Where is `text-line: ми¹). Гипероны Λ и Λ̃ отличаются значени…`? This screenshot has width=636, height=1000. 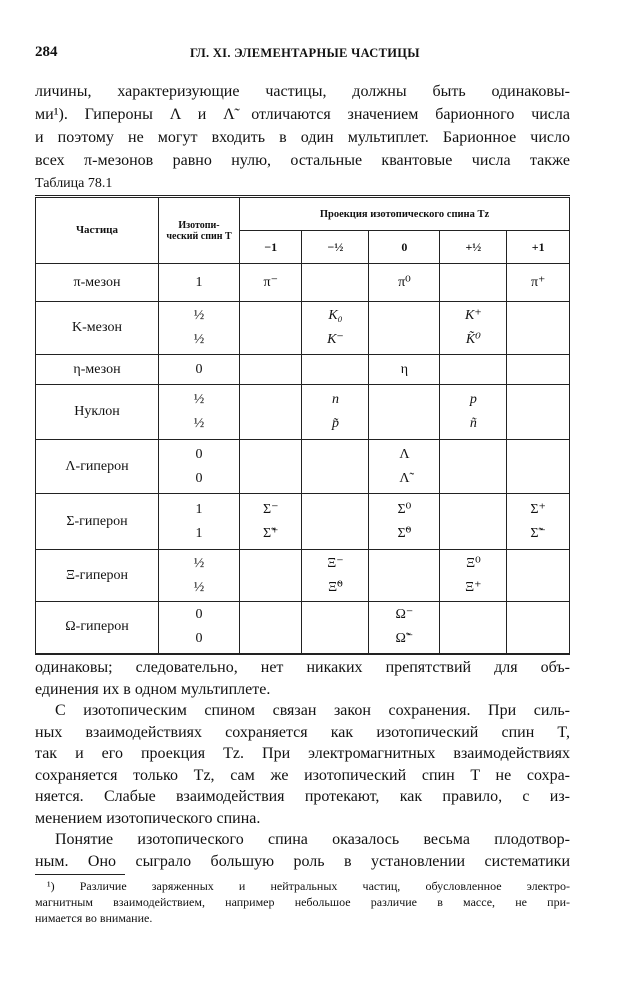
text-line: ми¹). Гипероны Λ и Λ̃ отличаются значени… is located at coordinates (302, 114).